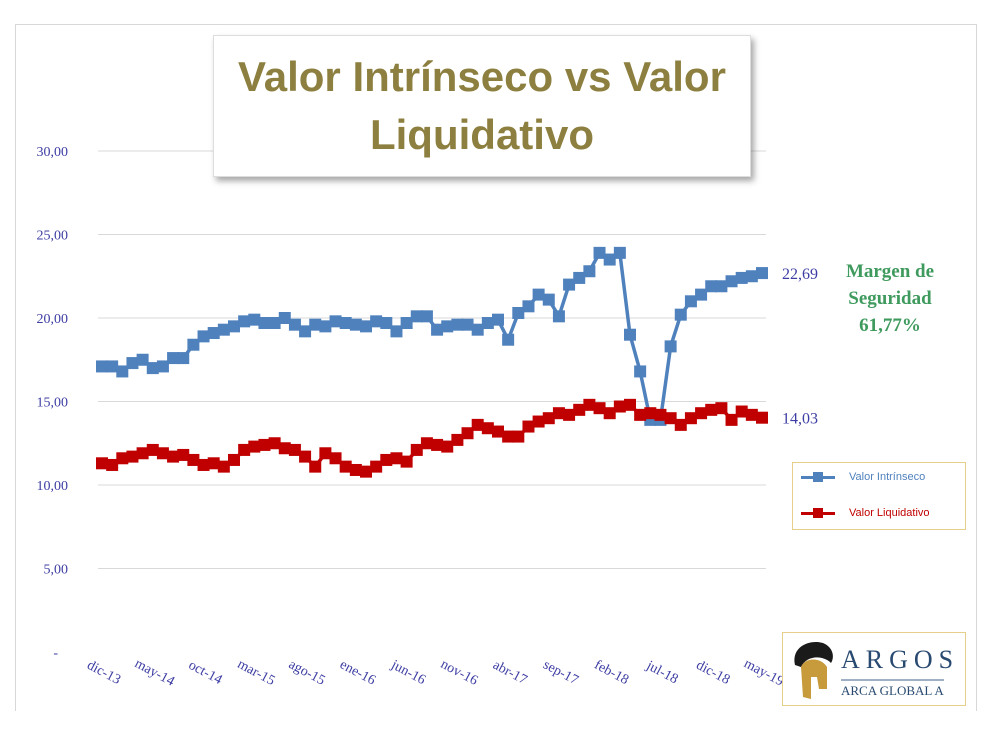 This screenshot has width=992, height=730. What do you see at coordinates (887, 477) in the screenshot?
I see `legend-label: Valor Intrínseco` at bounding box center [887, 477].